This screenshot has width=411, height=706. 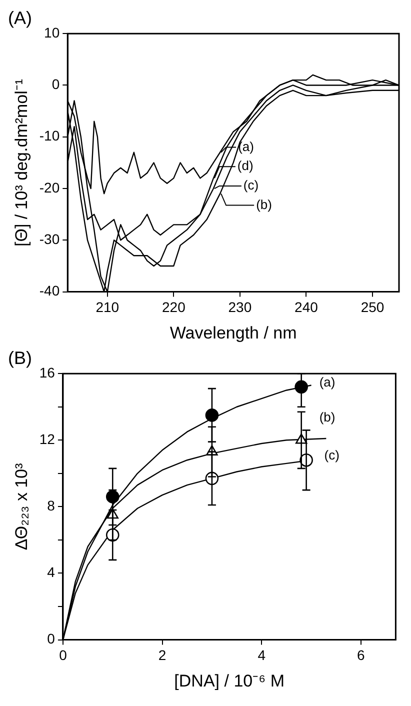 What do you see at coordinates (108, 307) in the screenshot?
I see `x-tick-label: 210` at bounding box center [108, 307].